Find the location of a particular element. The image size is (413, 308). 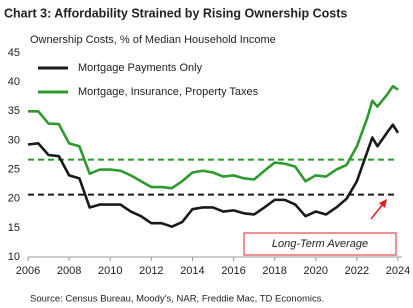

x-tick-label: 2008 is located at coordinates (69, 271).